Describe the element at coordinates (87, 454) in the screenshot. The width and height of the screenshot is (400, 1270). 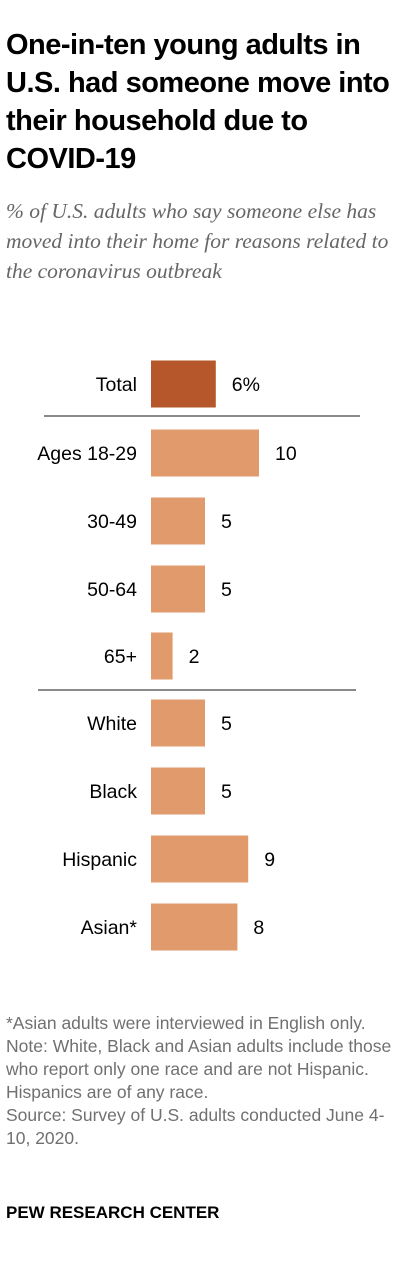
I see `category-label-ages-18-29: Ages 18-29` at that location.